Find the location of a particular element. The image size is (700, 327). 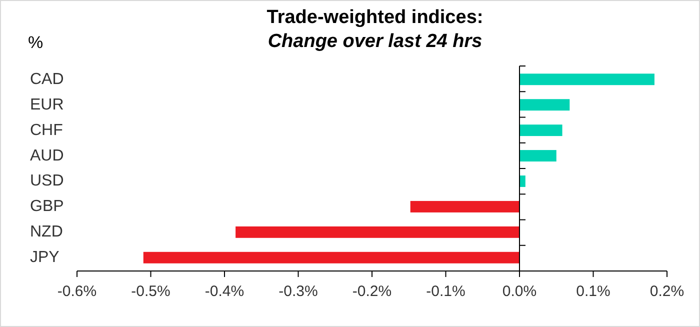

x-tick-label: 0.0% is located at coordinates (519, 291).